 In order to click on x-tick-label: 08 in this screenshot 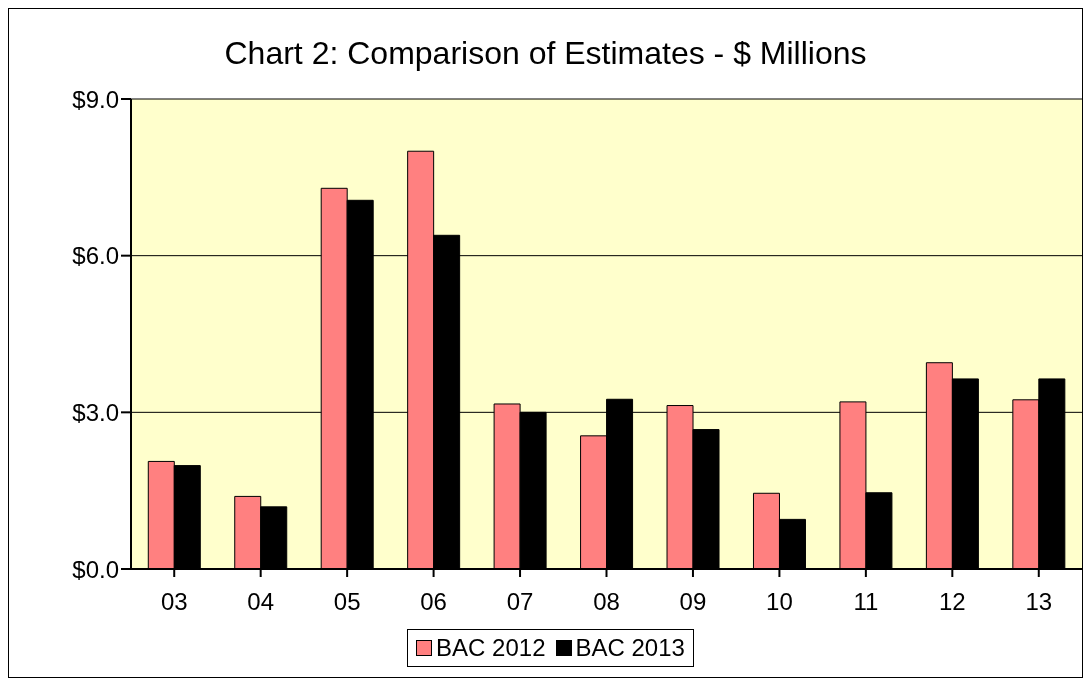, I will do `click(606, 602)`.